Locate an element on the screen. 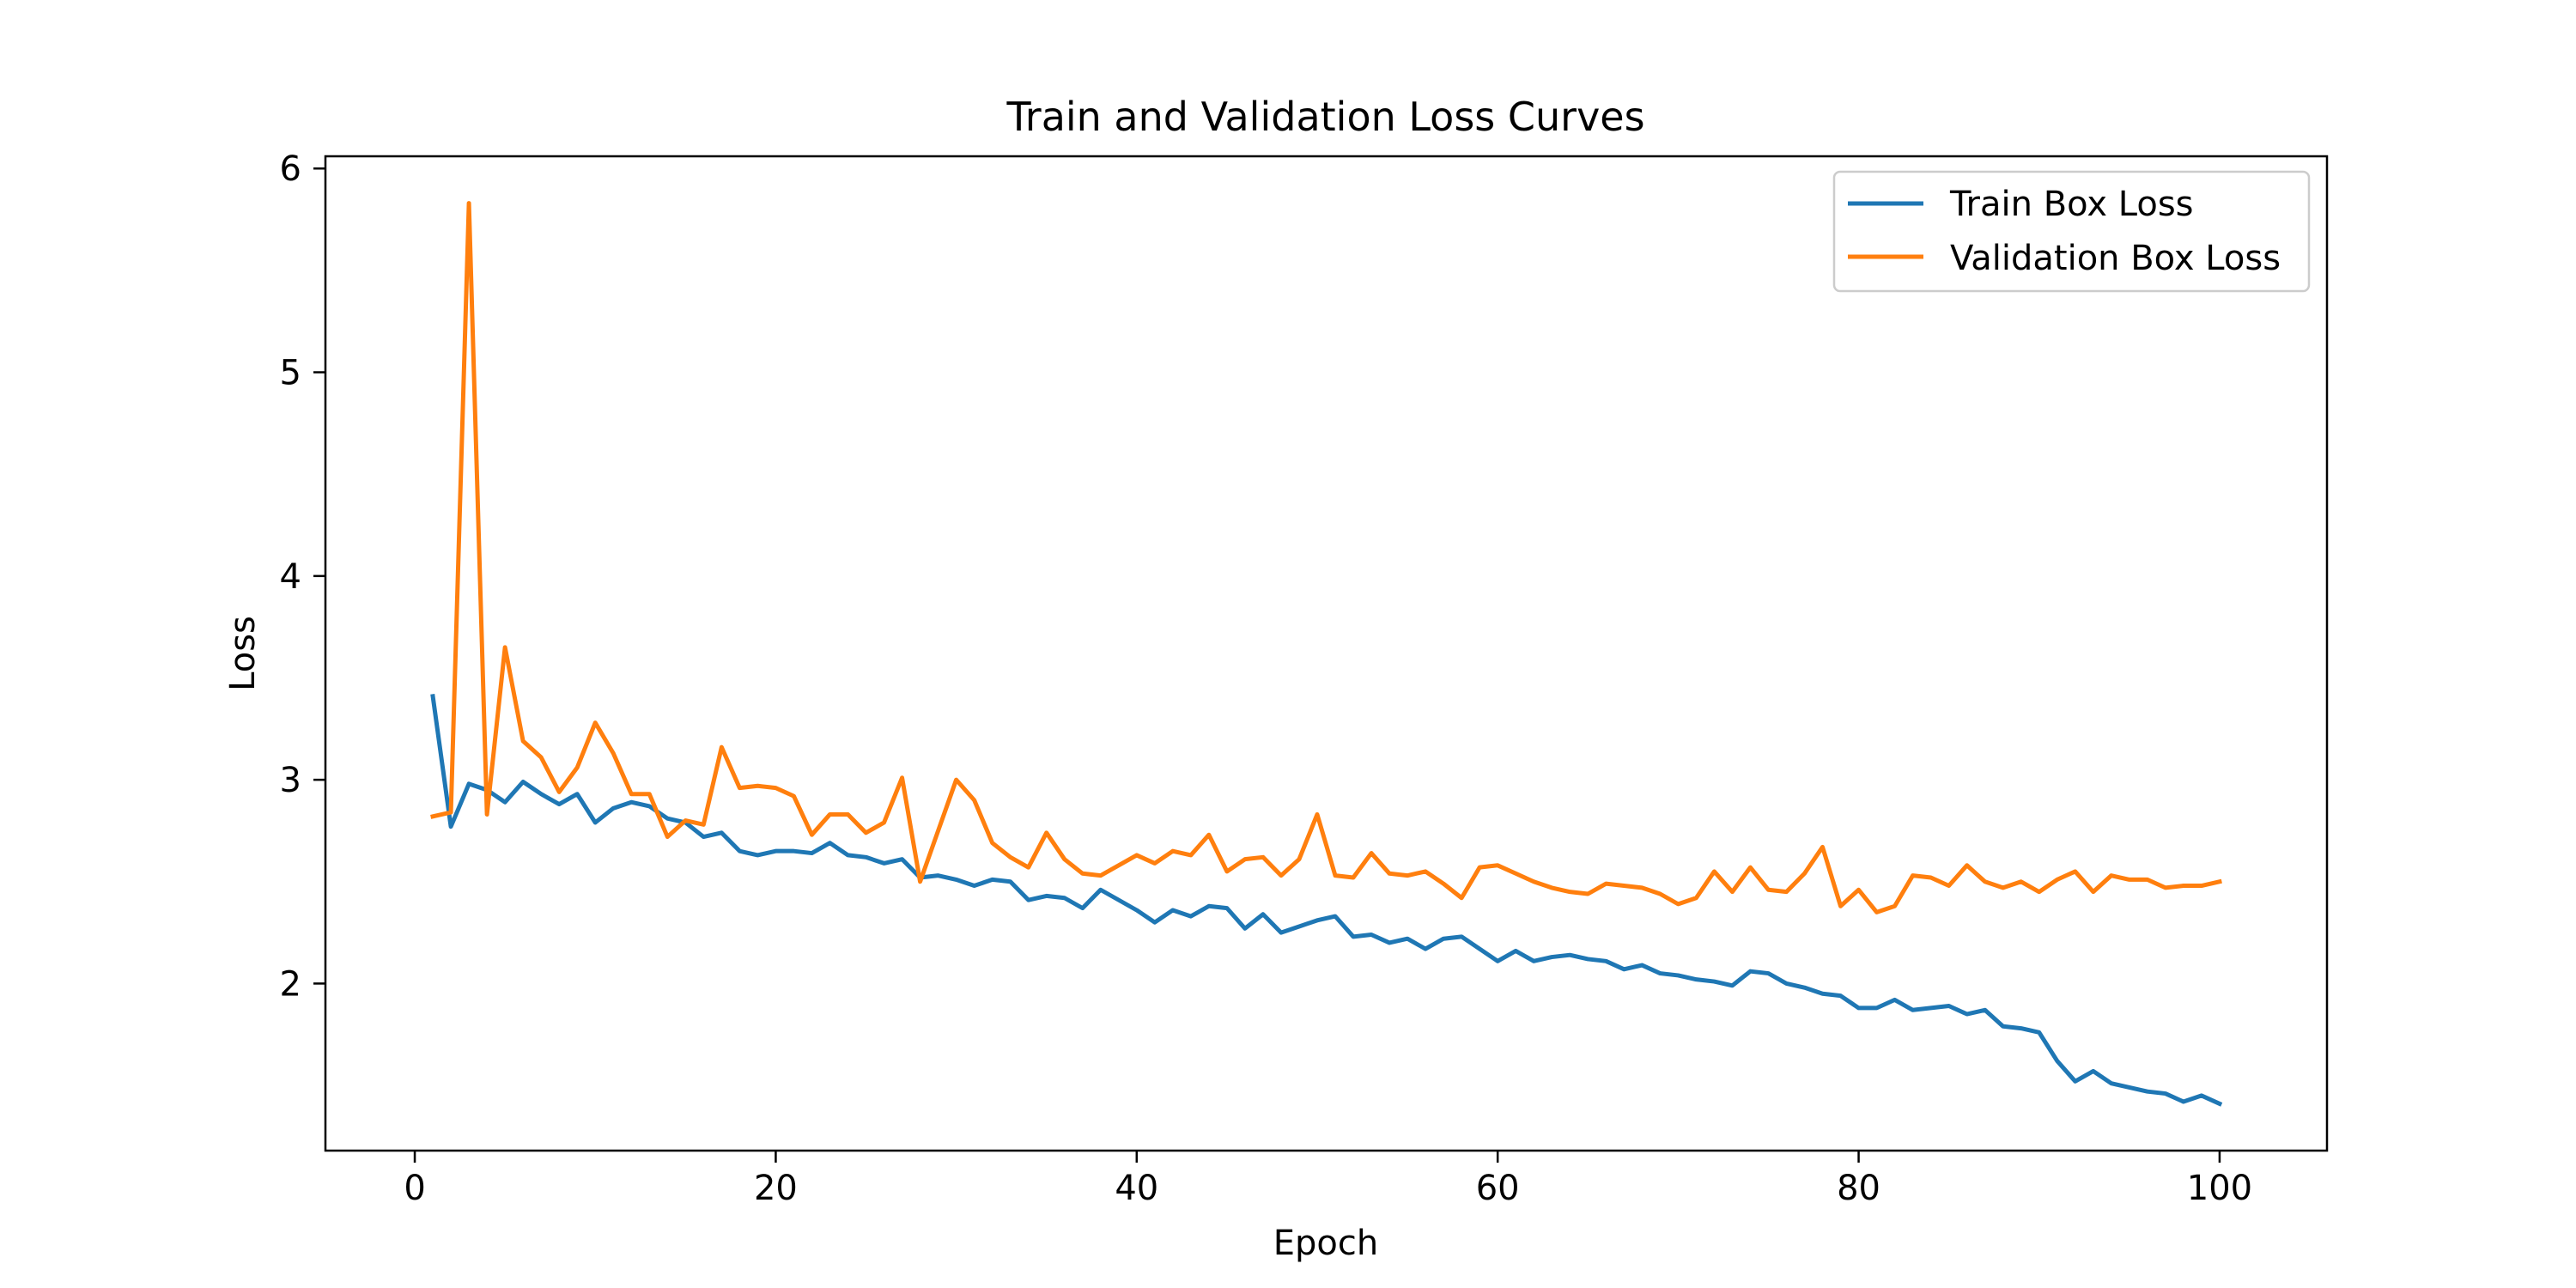  x-tick-label: 60 is located at coordinates (1498, 1188).